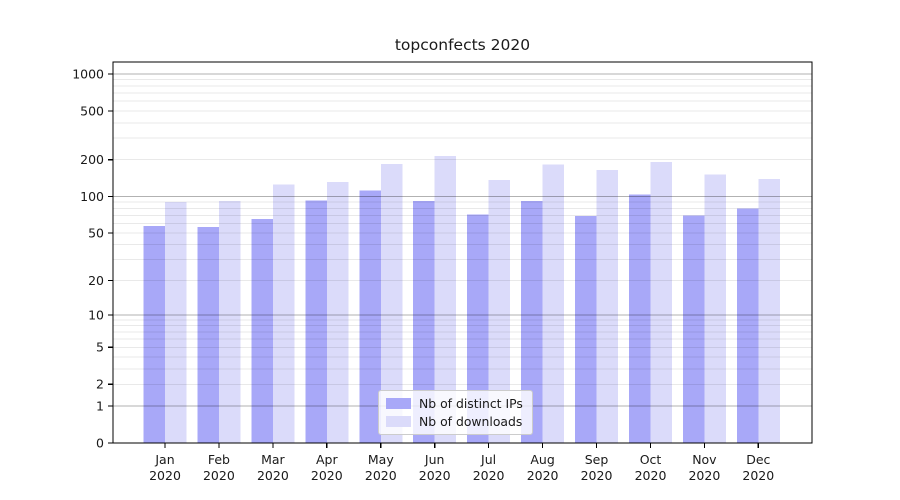 Image resolution: width=900 pixels, height=500 pixels. Describe the element at coordinates (553, 303) in the screenshot. I see `bar-aug-downloads` at that location.